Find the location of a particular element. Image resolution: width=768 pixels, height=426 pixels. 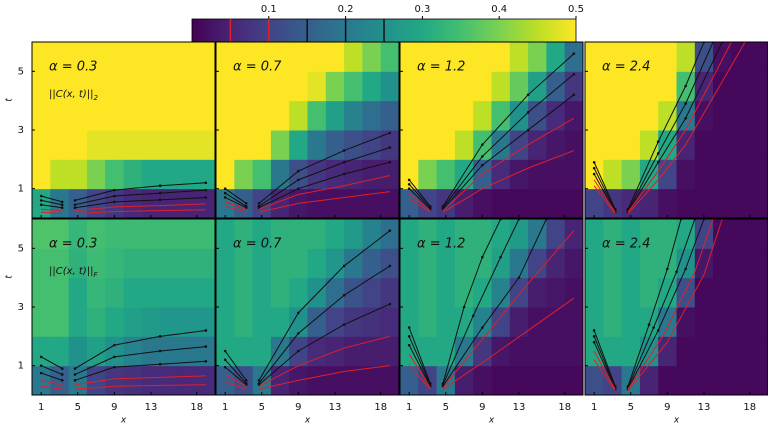

x-tick-label: 9 is located at coordinates (667, 407).